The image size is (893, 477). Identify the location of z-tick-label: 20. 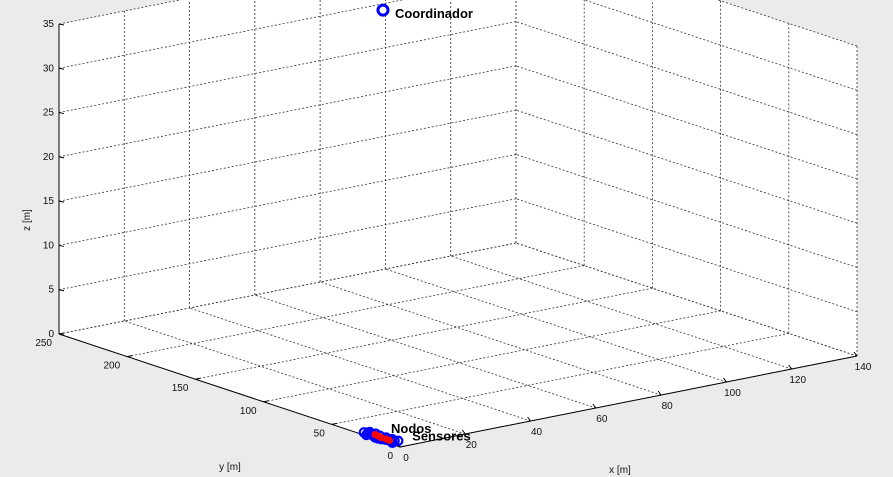
(49, 157).